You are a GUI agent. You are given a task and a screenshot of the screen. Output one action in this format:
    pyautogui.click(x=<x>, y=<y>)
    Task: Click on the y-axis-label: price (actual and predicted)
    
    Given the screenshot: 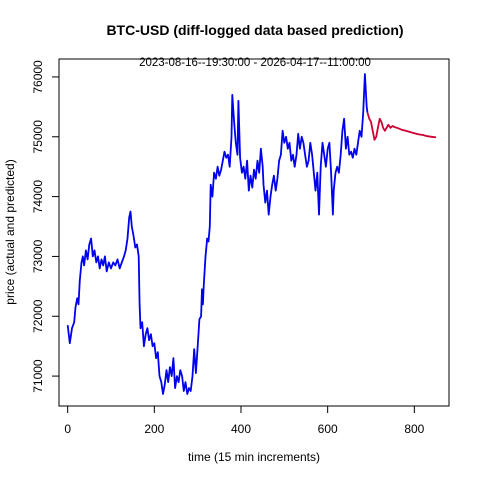 What is the action you would take?
    pyautogui.click(x=10, y=231)
    